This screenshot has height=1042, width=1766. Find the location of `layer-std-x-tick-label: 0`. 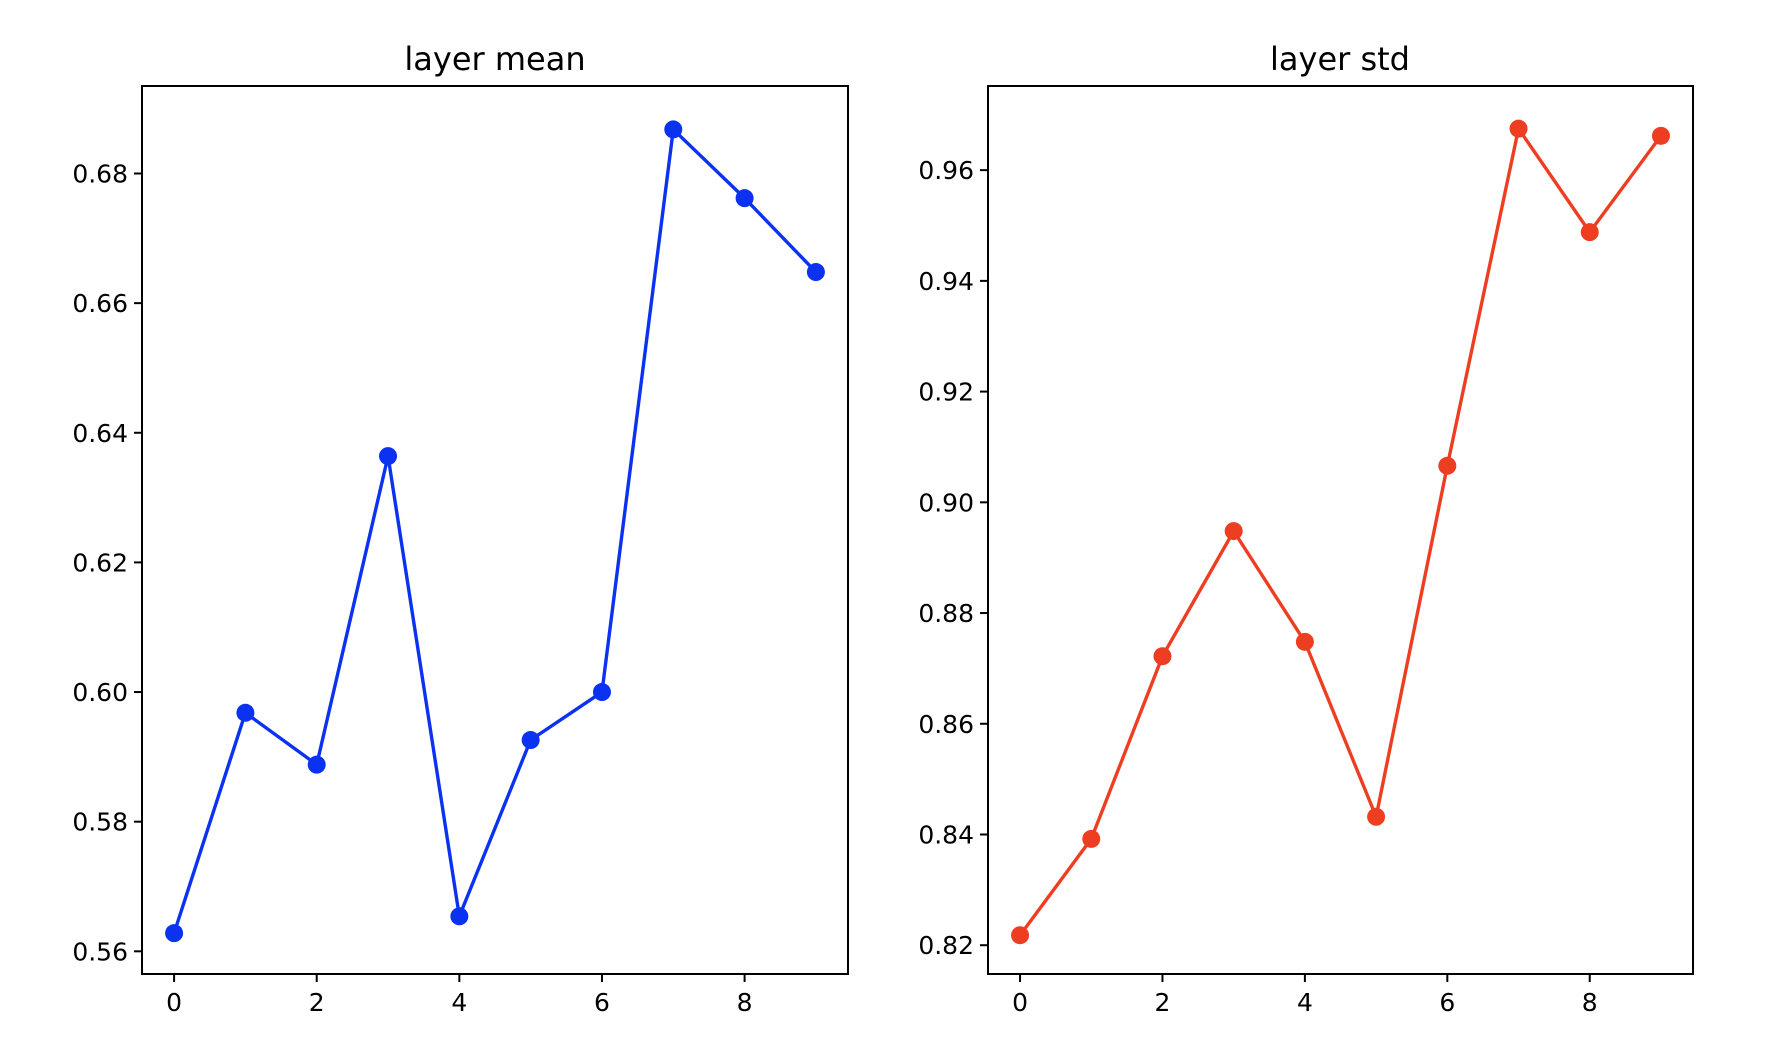

layer-std-x-tick-label: 0 is located at coordinates (1020, 1002).